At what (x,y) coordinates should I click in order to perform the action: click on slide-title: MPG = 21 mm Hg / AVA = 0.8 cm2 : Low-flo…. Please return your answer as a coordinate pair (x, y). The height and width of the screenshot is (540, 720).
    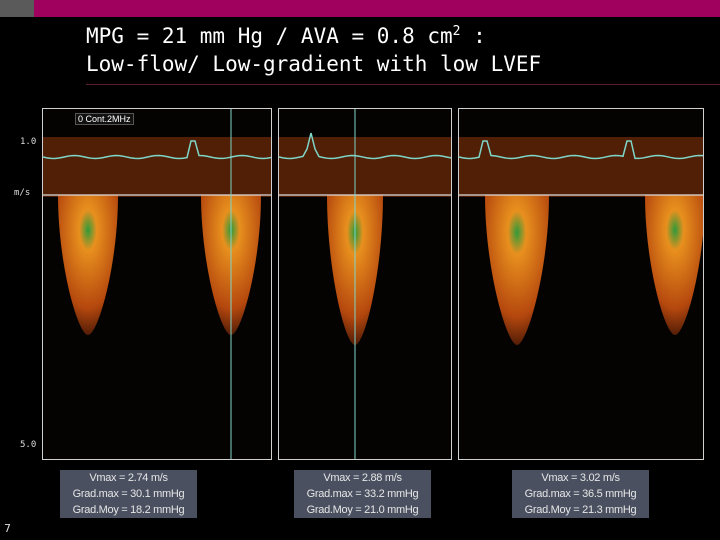
    Looking at the image, I should click on (396, 50).